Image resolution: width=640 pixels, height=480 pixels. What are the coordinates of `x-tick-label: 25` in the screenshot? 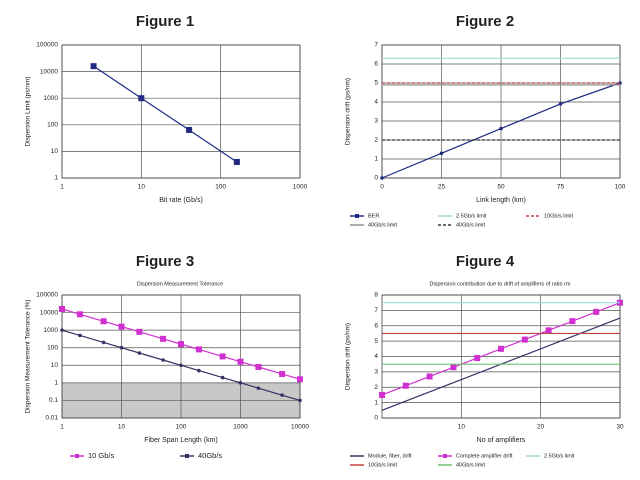 It's located at (442, 187).